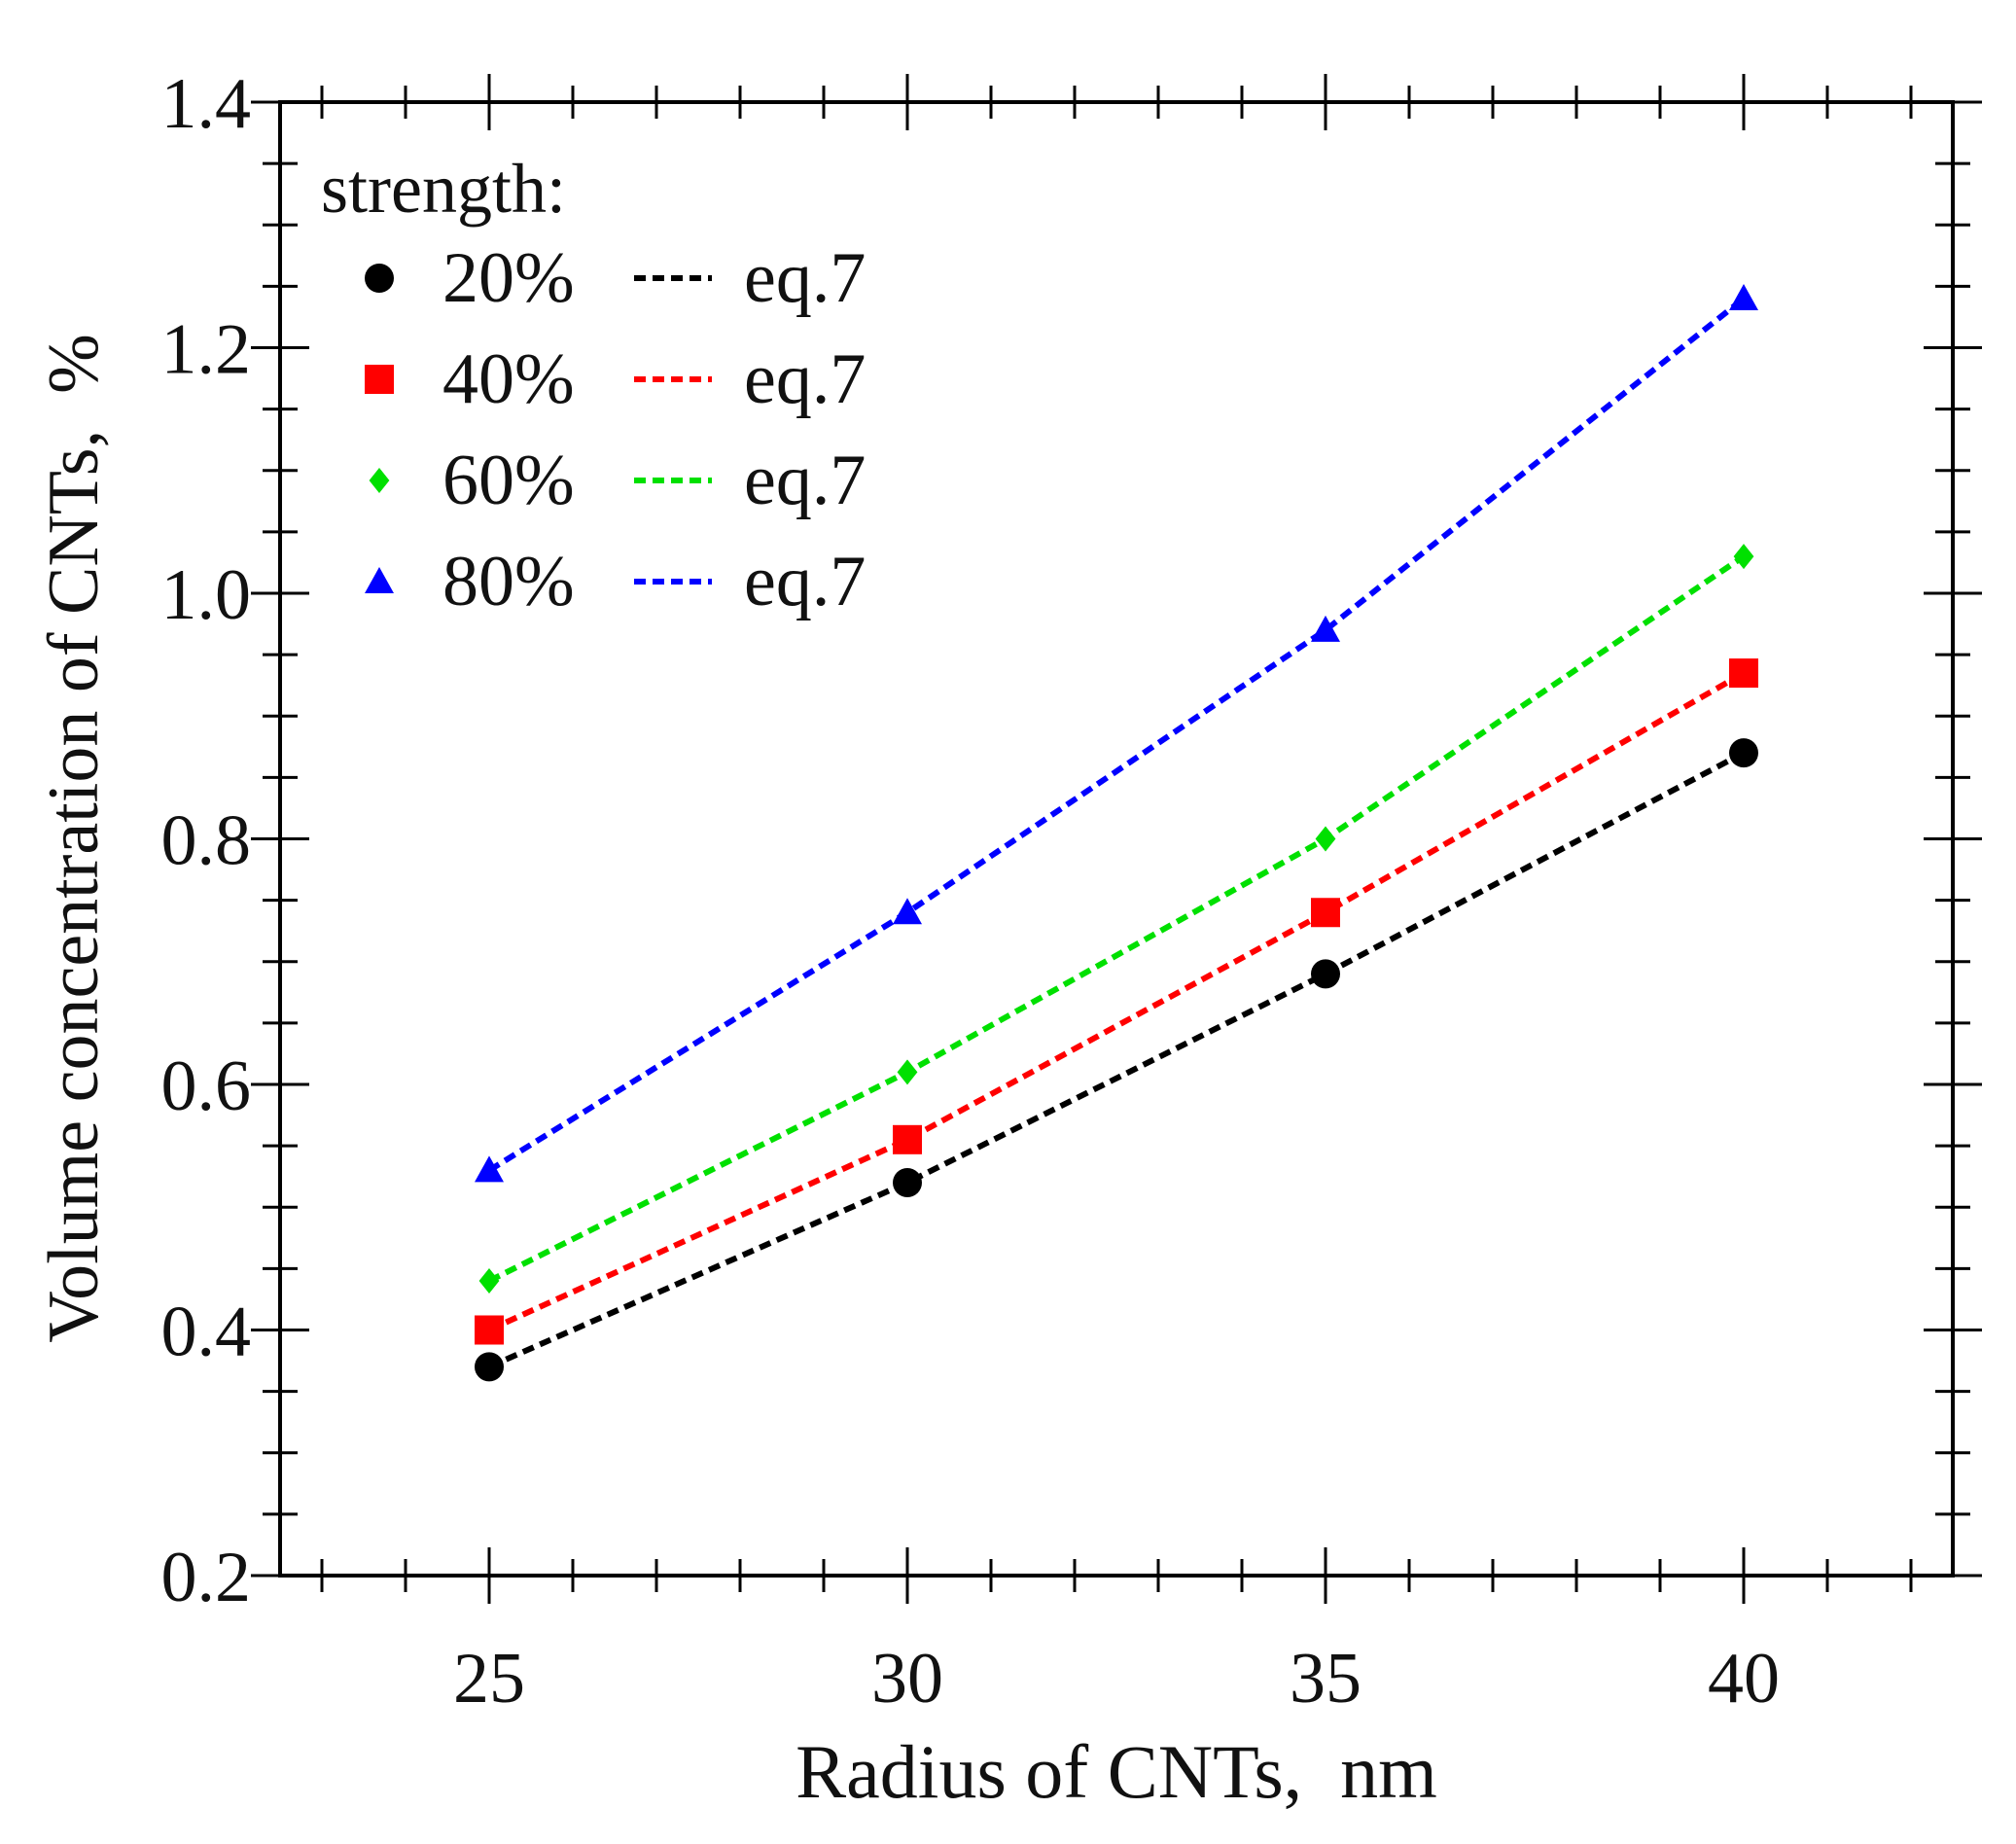 This screenshot has width=2016, height=1844. What do you see at coordinates (508, 581) in the screenshot?
I see `legend-label: 80%` at bounding box center [508, 581].